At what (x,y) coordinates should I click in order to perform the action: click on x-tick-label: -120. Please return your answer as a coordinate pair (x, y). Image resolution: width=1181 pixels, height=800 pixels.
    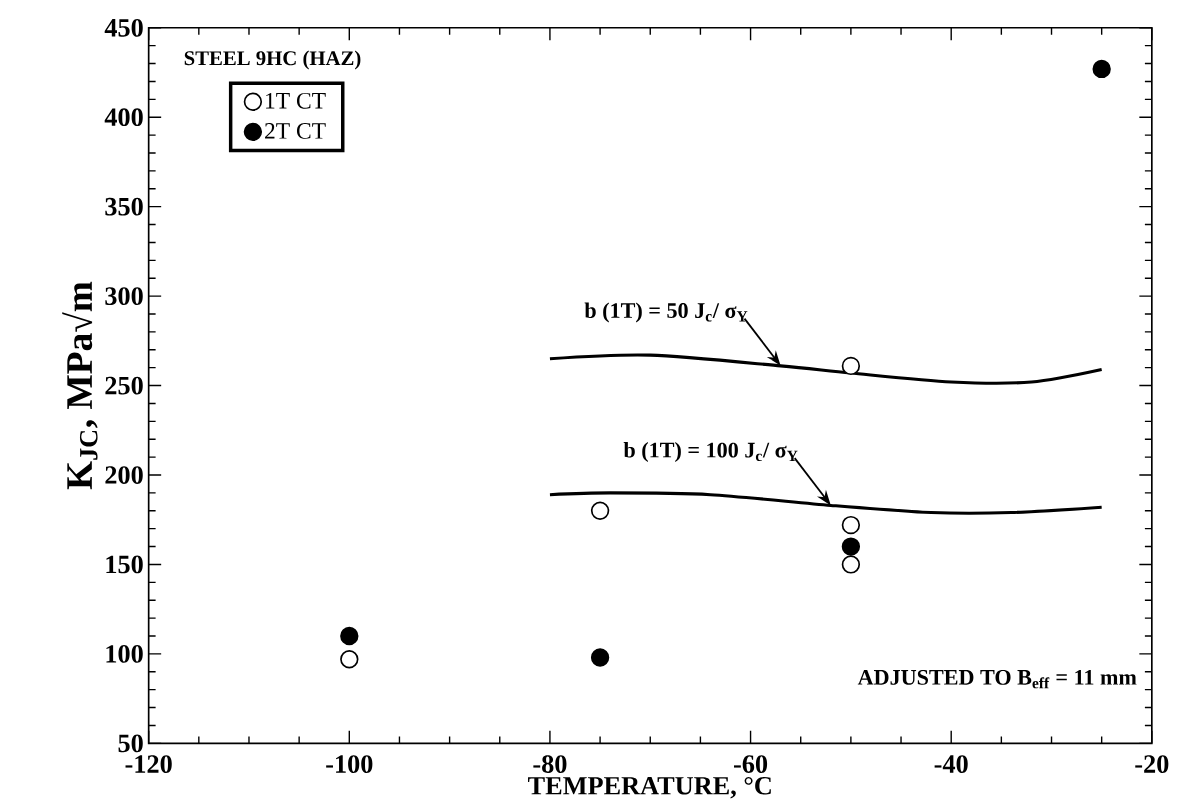
    Looking at the image, I should click on (148, 764).